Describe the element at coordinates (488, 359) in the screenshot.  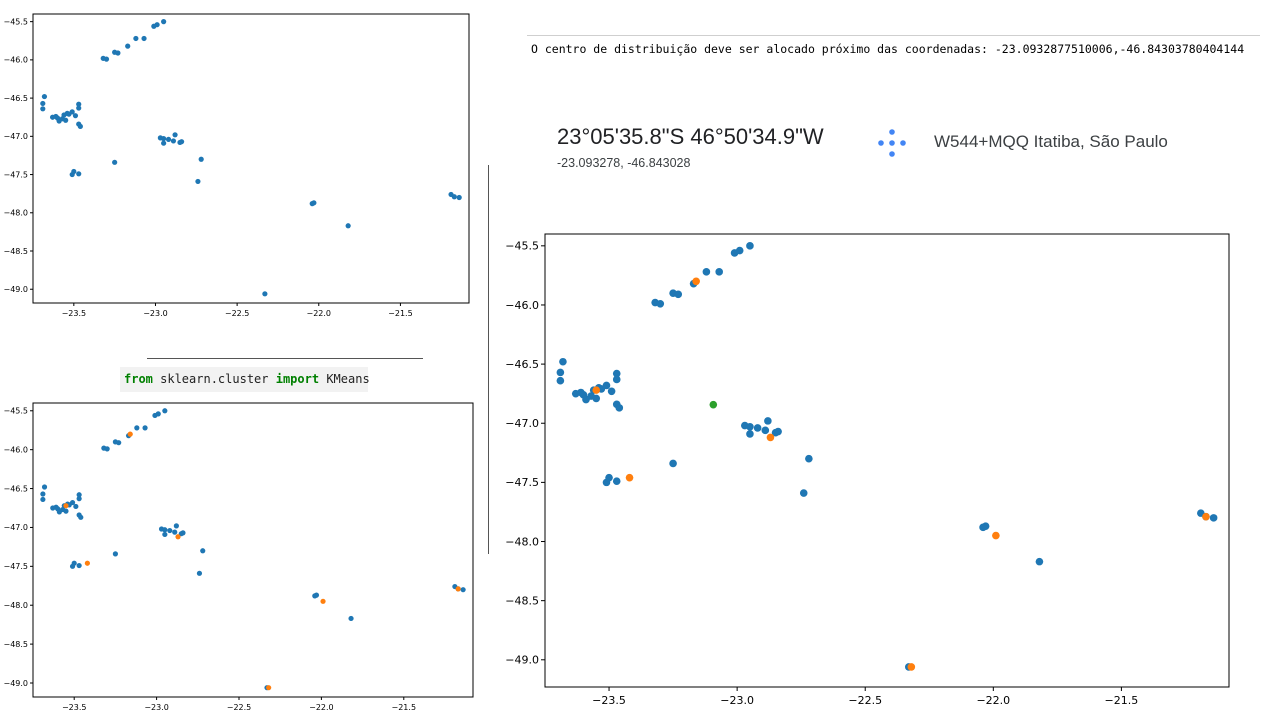
I see `vertical-divider` at that location.